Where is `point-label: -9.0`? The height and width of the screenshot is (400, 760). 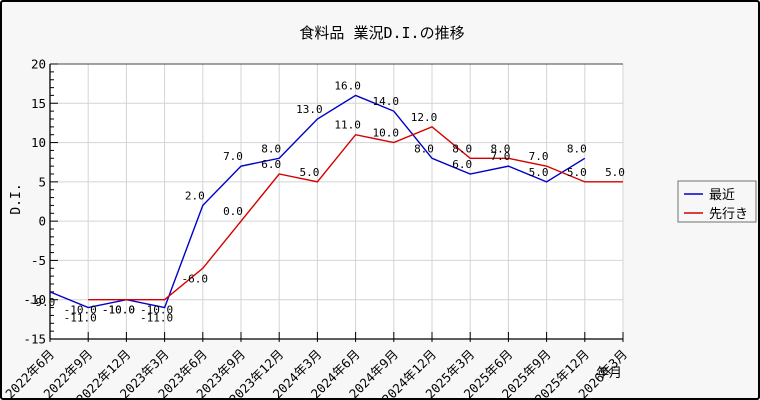 point-label: -9.0 is located at coordinates (42, 302).